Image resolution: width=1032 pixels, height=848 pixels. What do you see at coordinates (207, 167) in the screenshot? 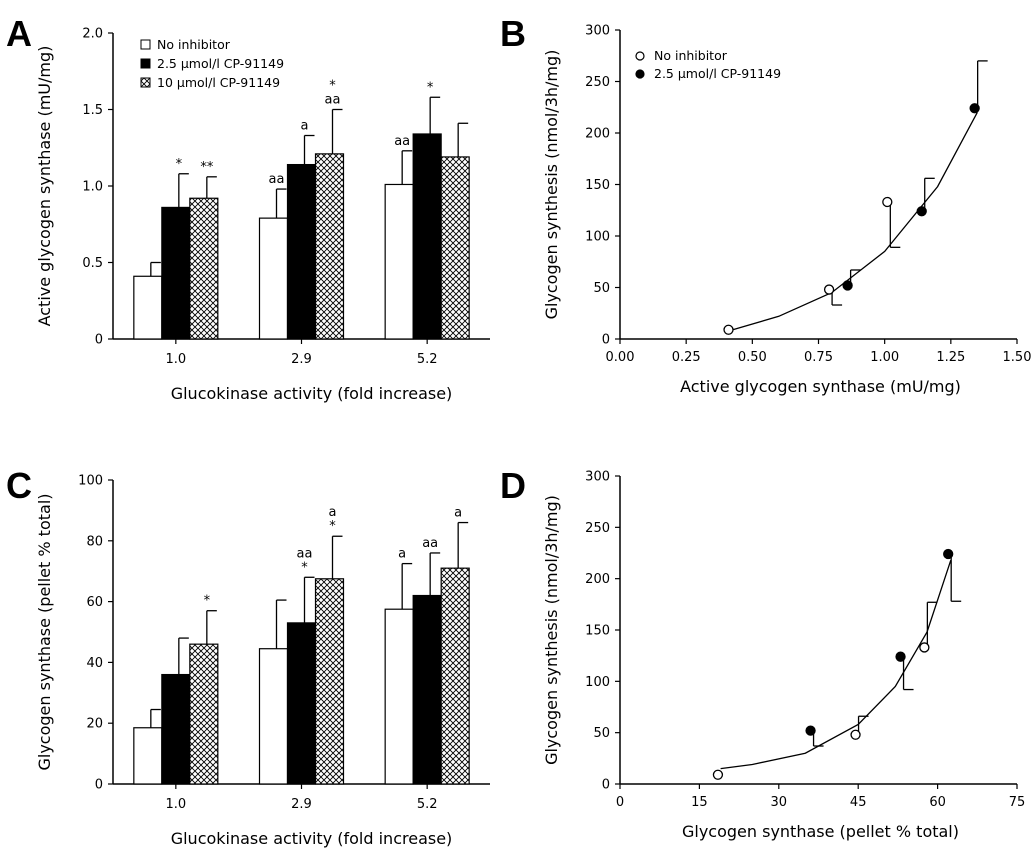
I see `significance-label: **` at bounding box center [207, 167].